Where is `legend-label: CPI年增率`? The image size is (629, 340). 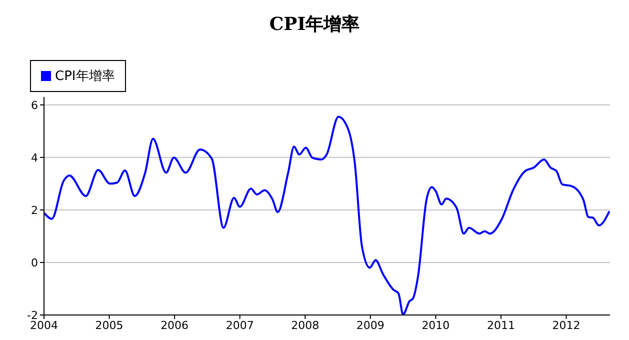
legend-label: CPI年增率 is located at coordinates (85, 76).